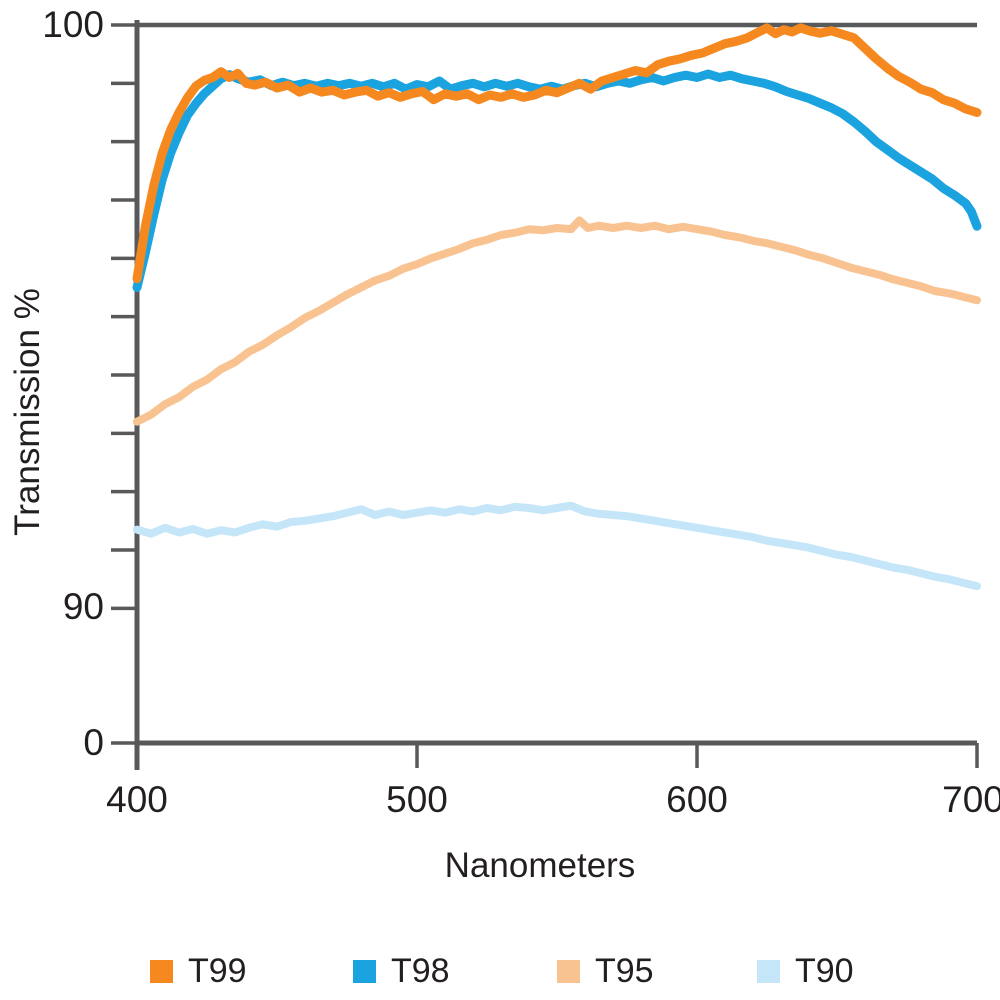 The height and width of the screenshot is (1000, 1000). I want to click on x-axis-title: Nanometers, so click(540, 865).